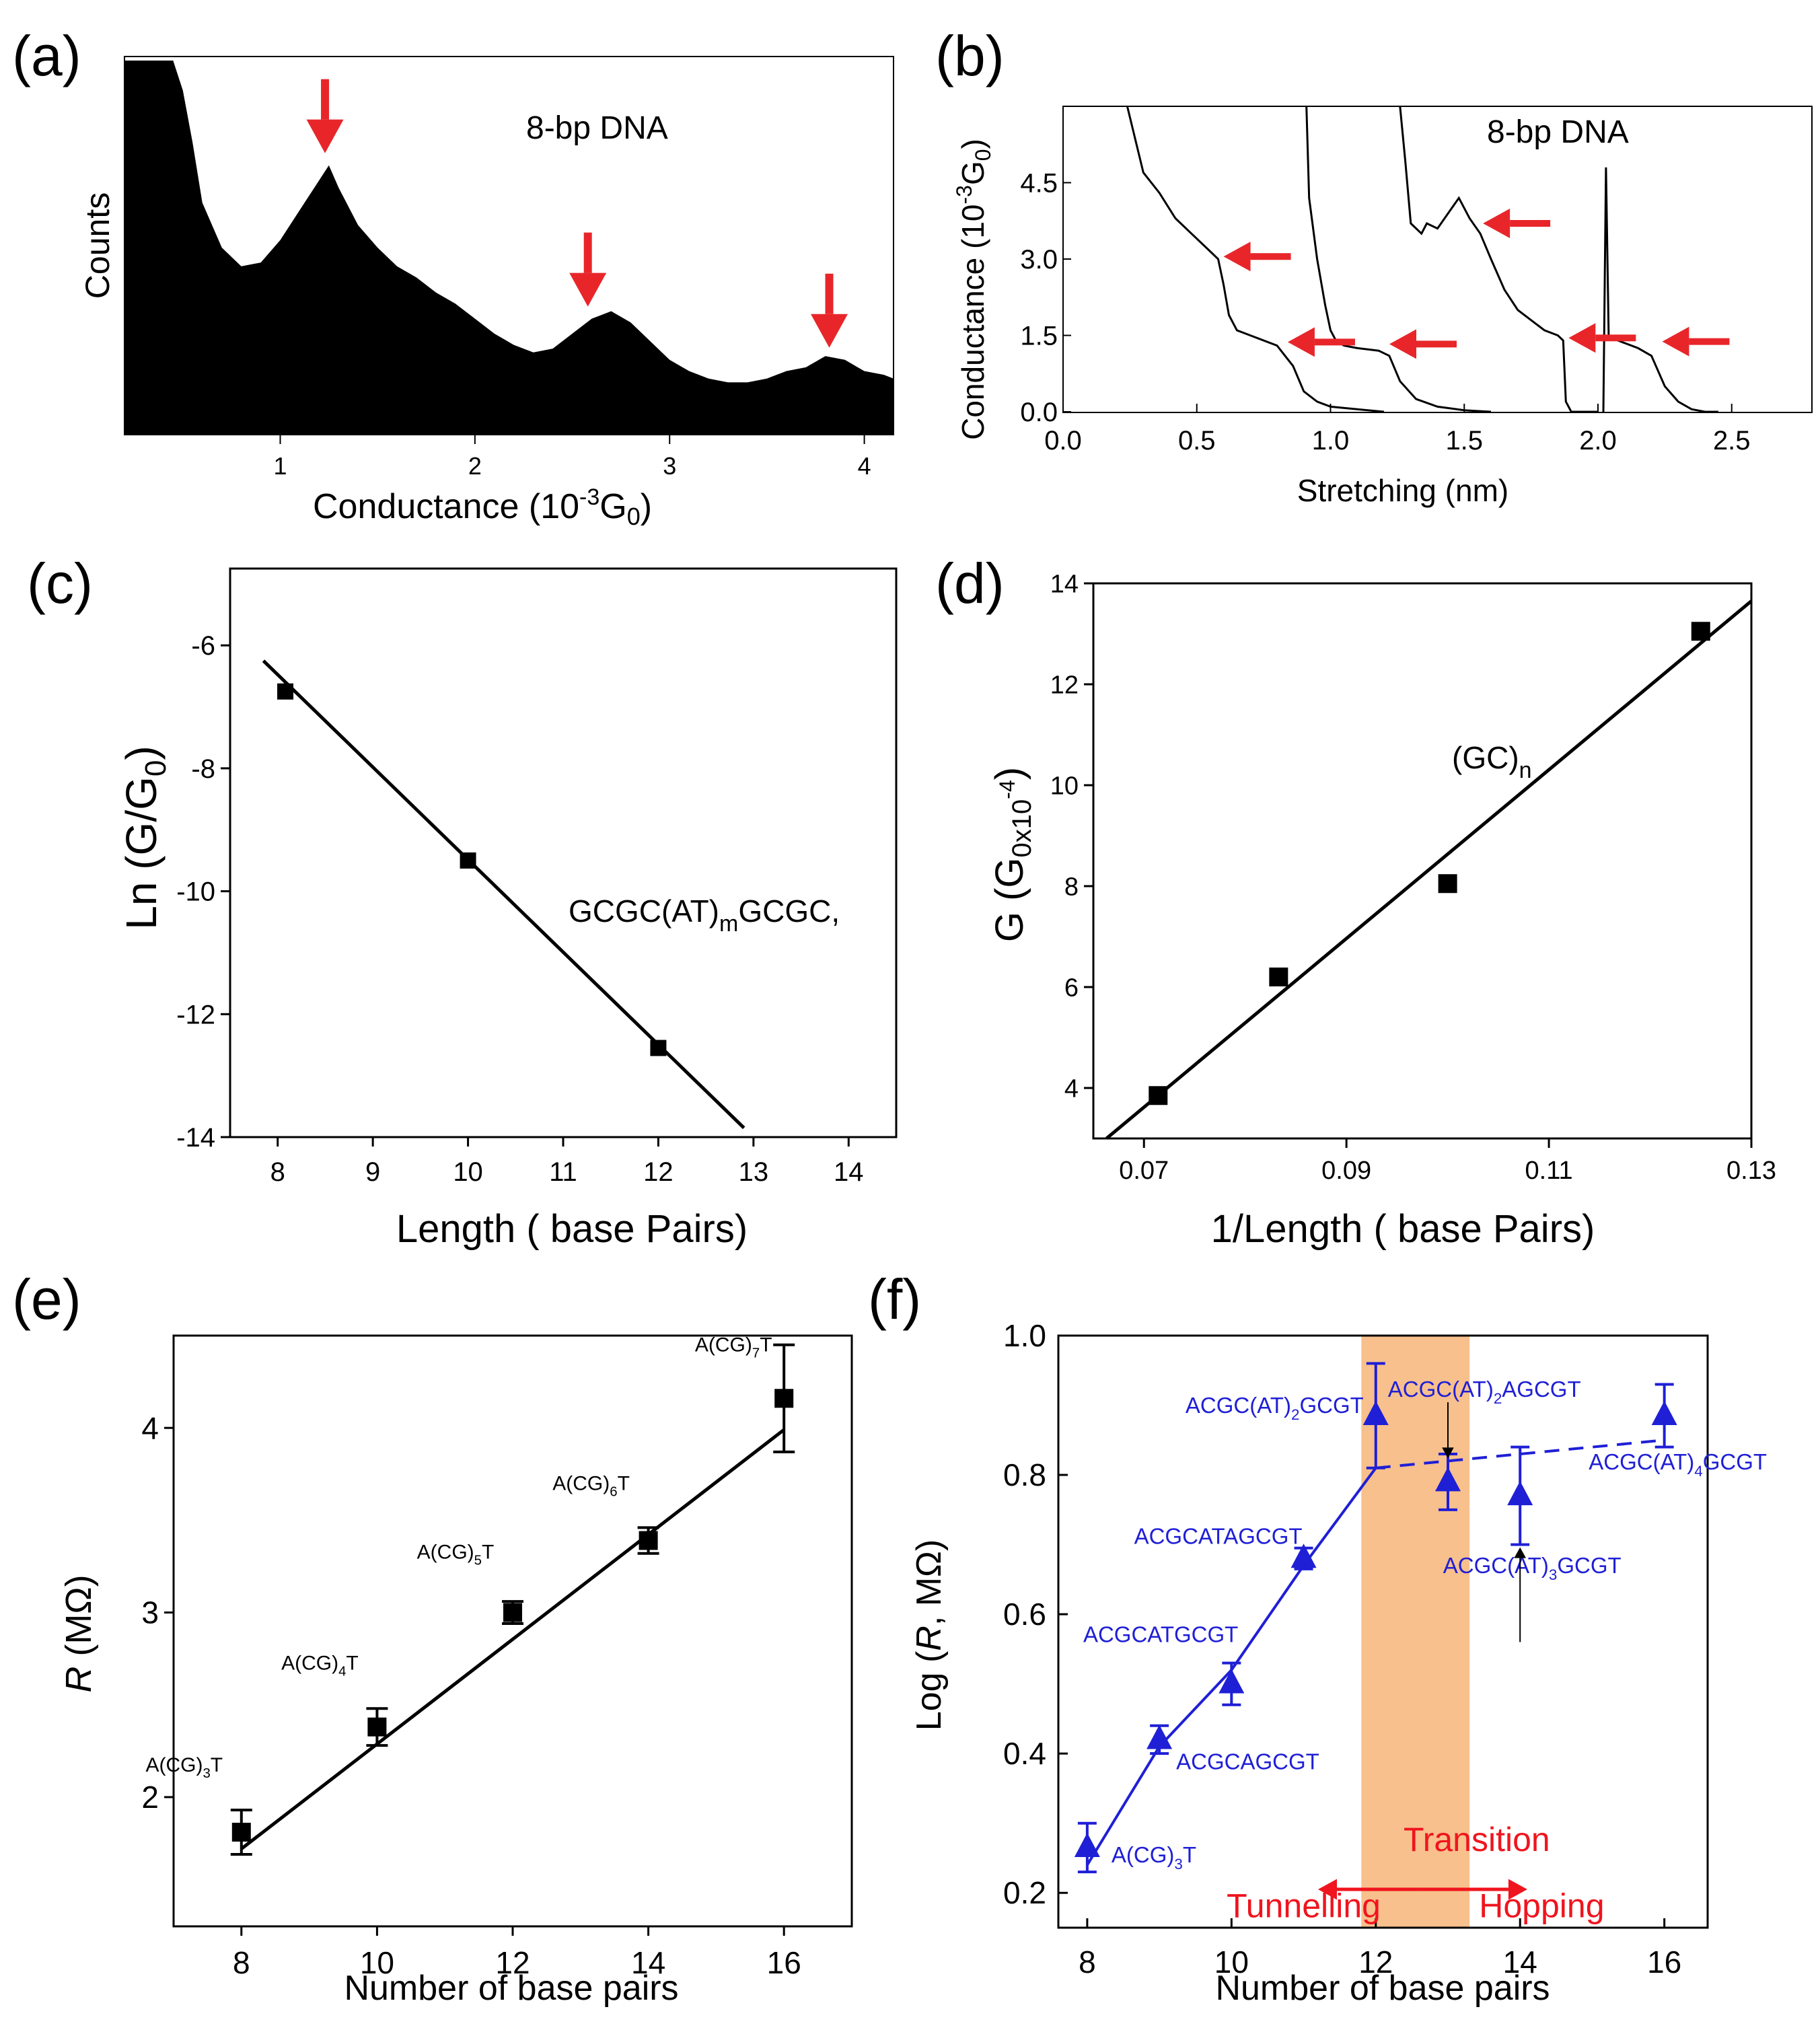 This screenshot has height=2034, width=1820. I want to click on y-tick-label-d: 4, so click(1071, 1089).